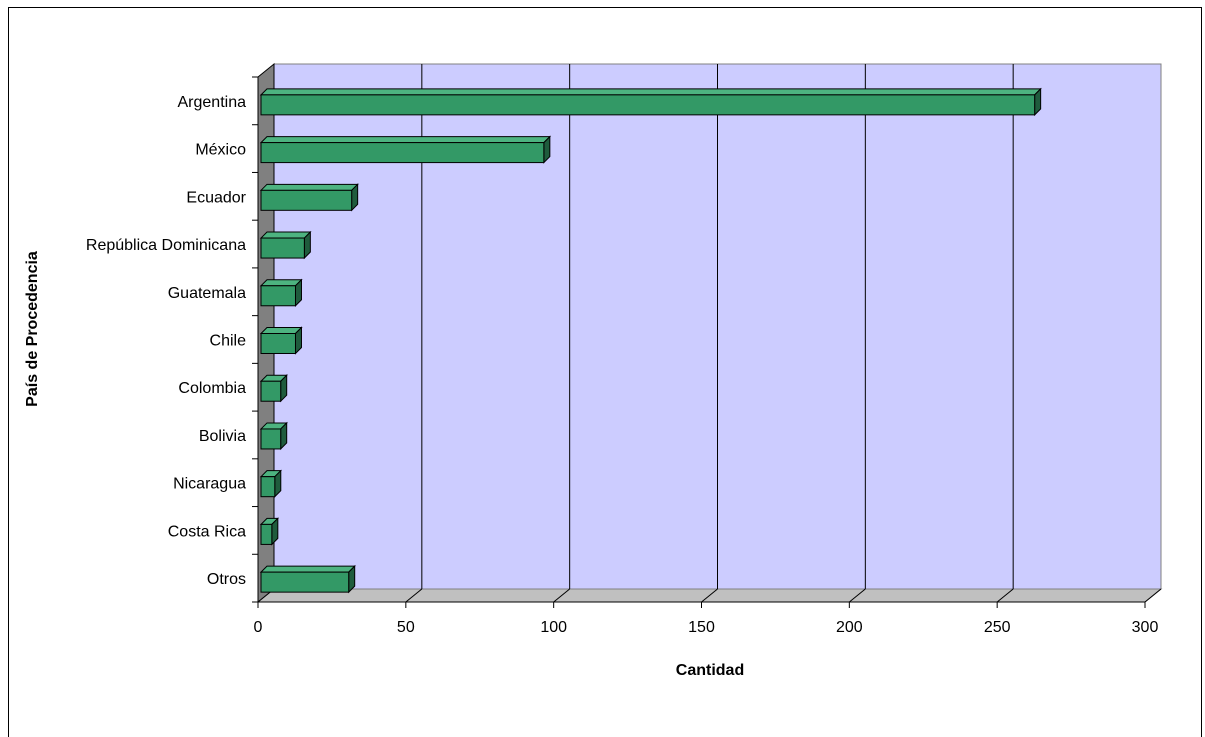  I want to click on y-tick-label: Bolivia, so click(222, 436).